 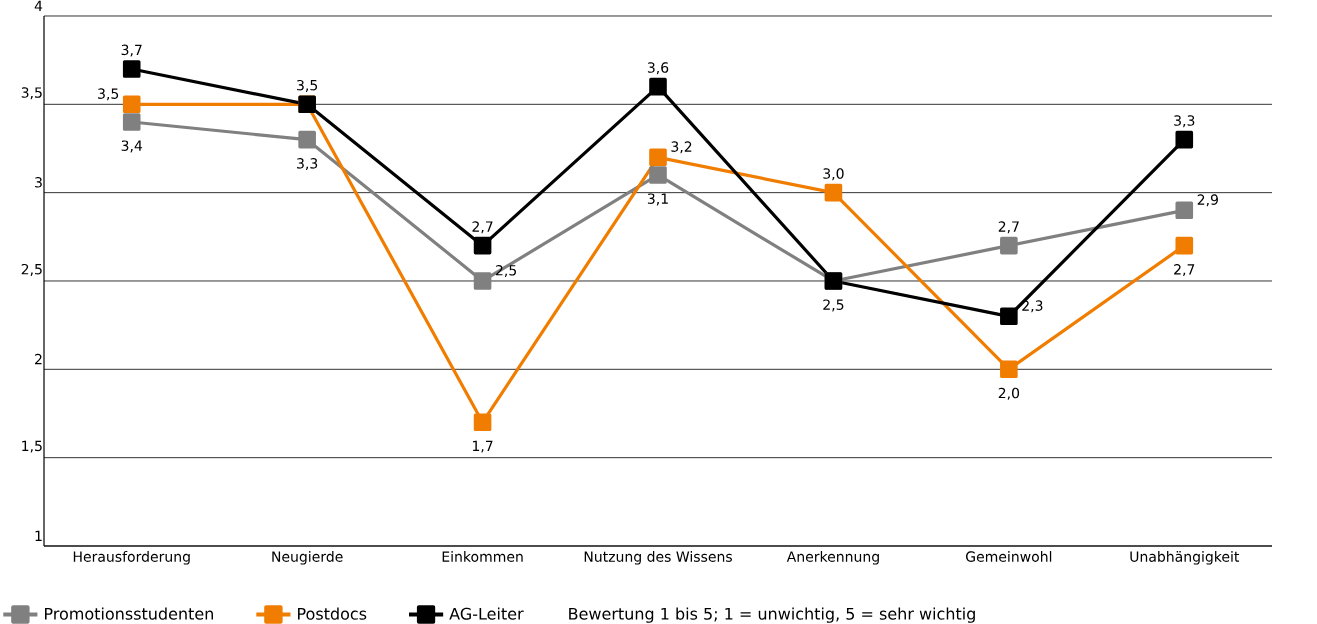 I want to click on x-tick-label: Neugierde, so click(x=307, y=558).